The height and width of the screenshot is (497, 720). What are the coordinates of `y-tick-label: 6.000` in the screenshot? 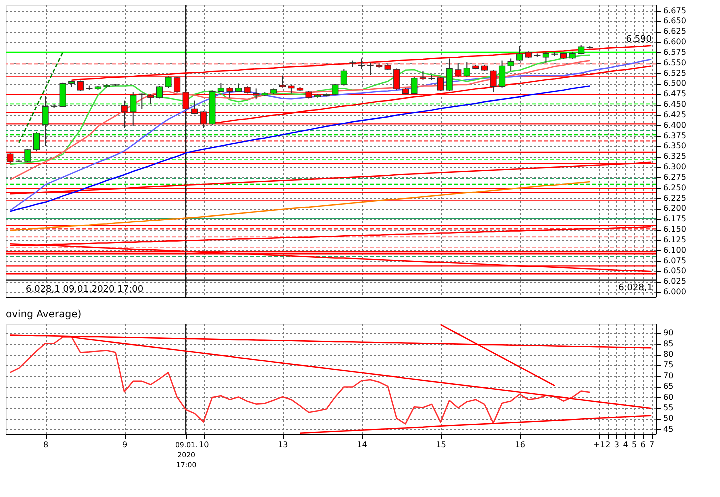 It's located at (675, 292).